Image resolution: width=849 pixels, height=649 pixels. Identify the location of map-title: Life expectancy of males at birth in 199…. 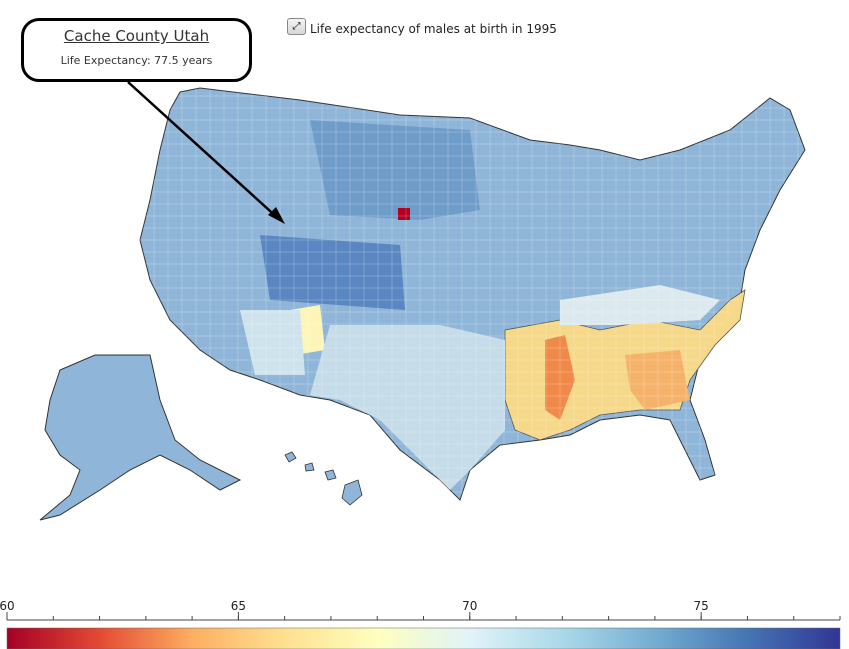
(433, 29).